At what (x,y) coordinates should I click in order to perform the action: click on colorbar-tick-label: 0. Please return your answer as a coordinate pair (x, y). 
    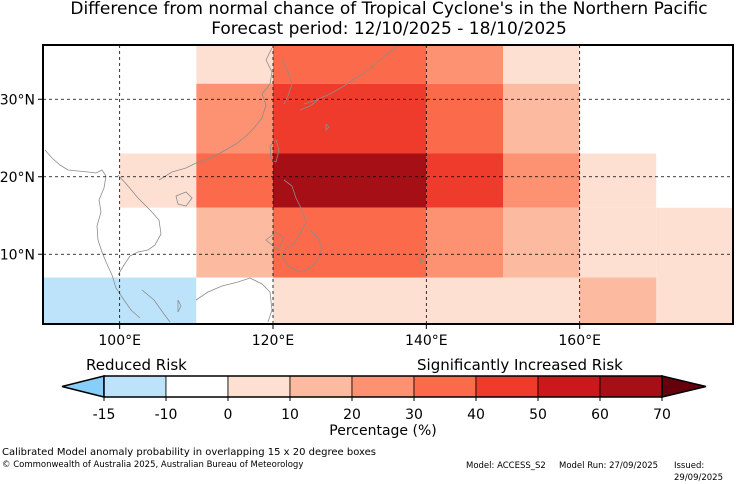
    Looking at the image, I should click on (228, 415).